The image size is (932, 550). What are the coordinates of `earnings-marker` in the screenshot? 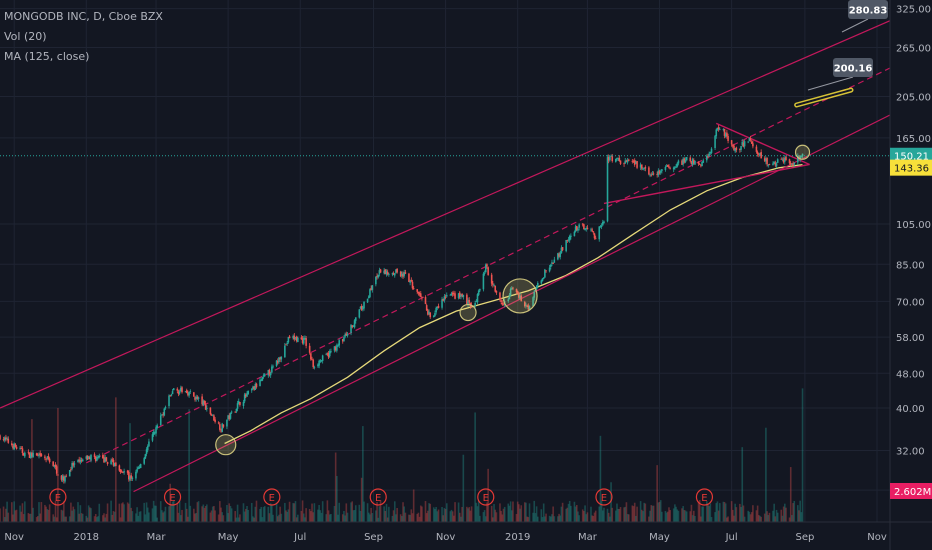 It's located at (58, 497).